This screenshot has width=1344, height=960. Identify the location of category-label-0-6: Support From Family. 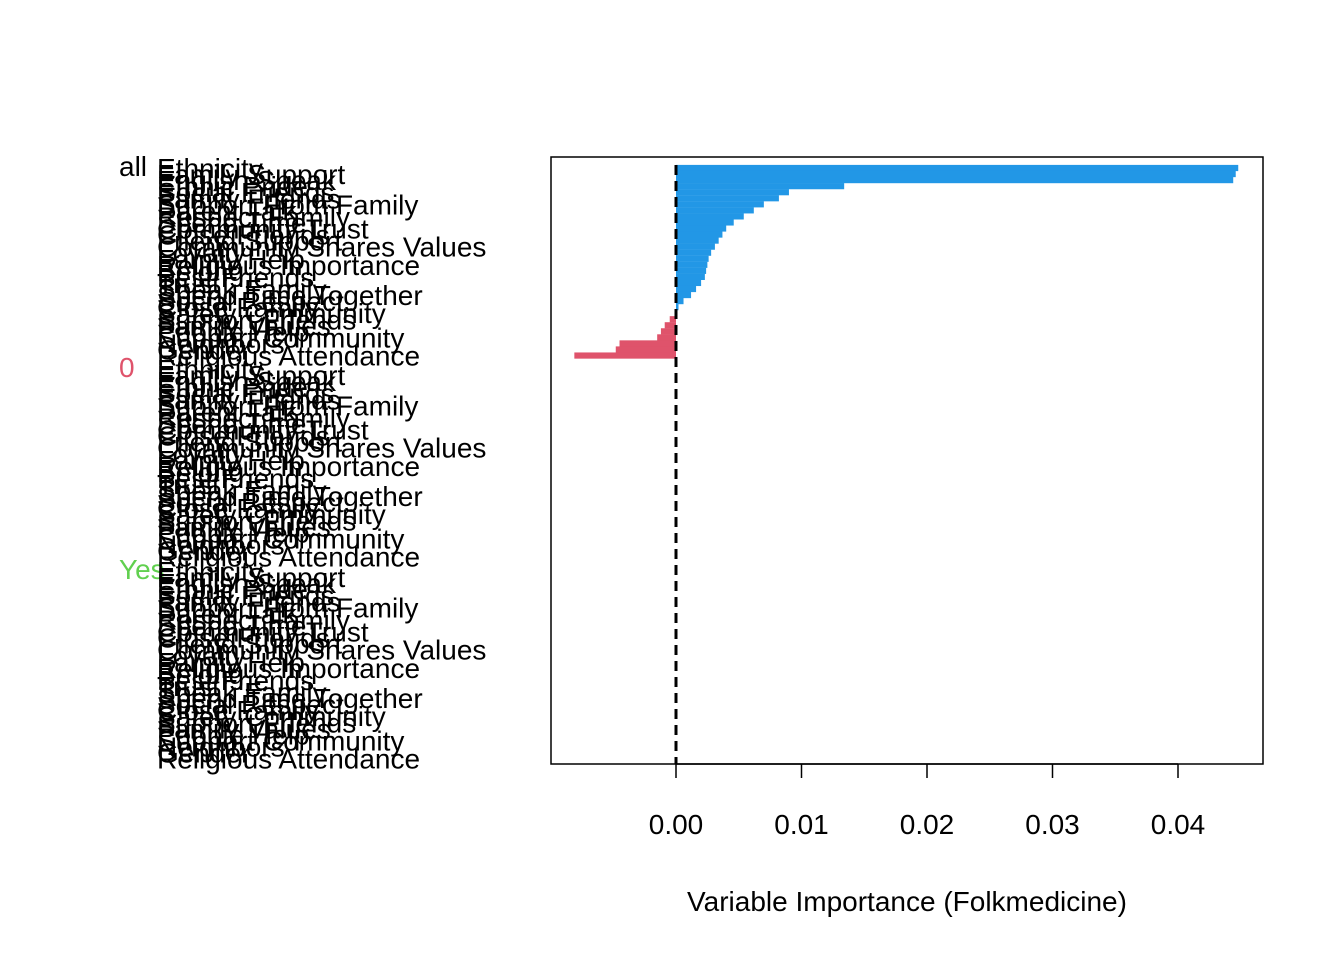
(287, 204).